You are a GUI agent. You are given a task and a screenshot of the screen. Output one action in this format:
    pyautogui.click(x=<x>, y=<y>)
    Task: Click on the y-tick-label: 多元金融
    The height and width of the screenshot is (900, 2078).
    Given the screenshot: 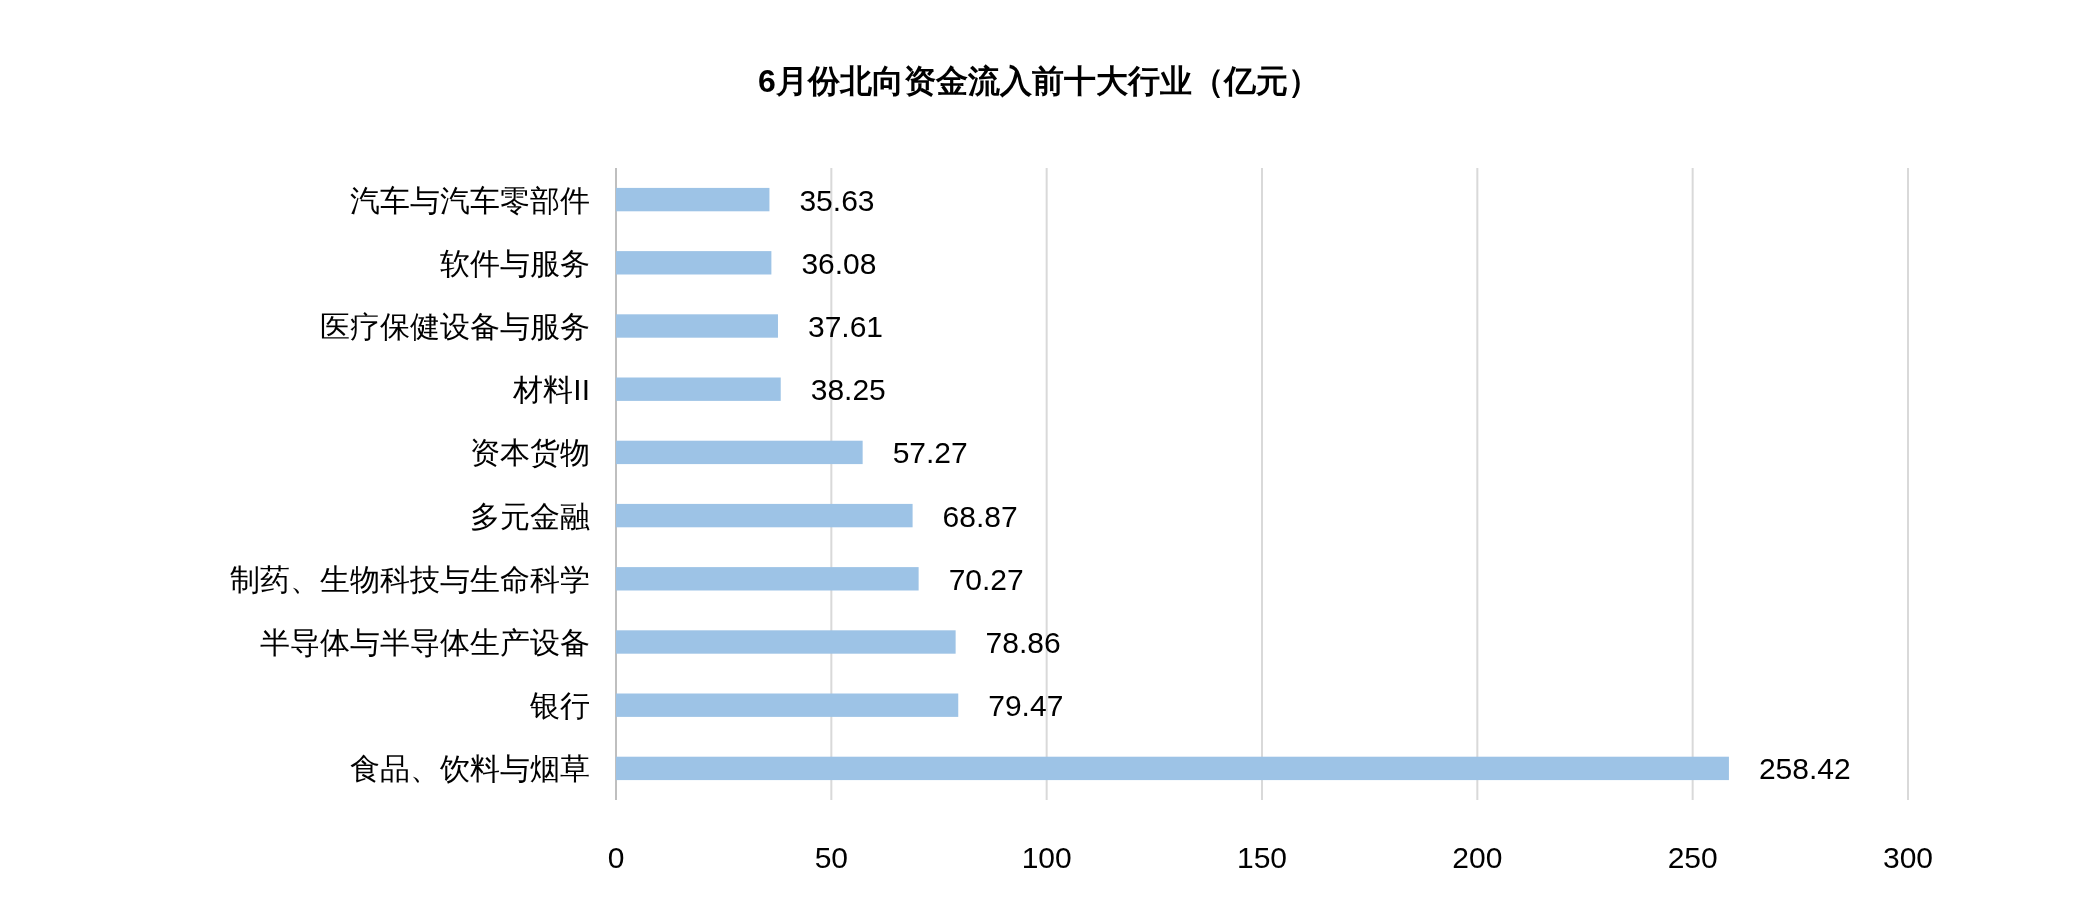 What is the action you would take?
    pyautogui.click(x=530, y=516)
    